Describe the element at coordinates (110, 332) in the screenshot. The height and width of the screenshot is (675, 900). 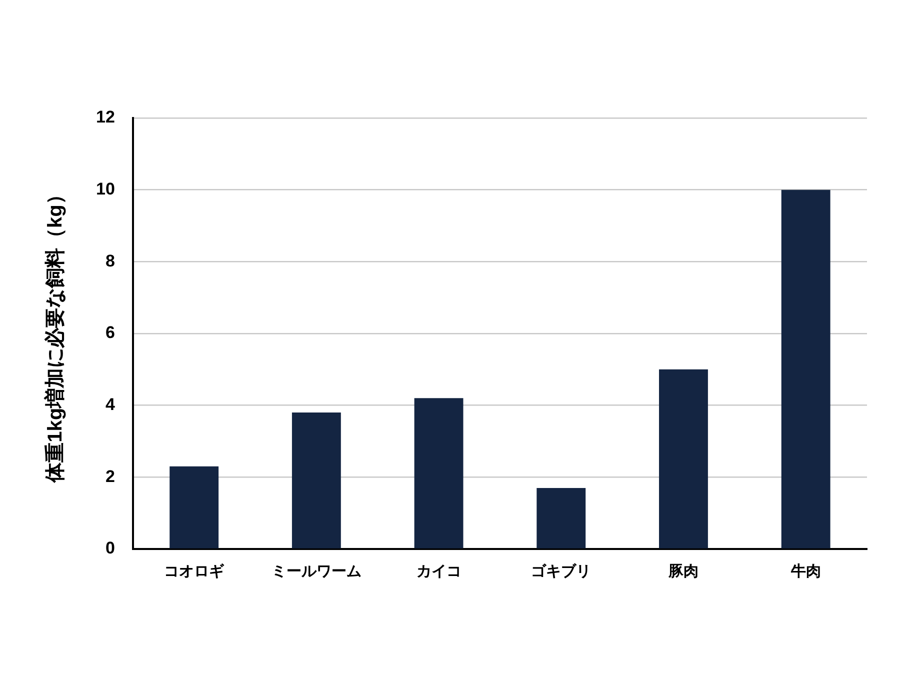
I see `y-tick-label: 6` at that location.